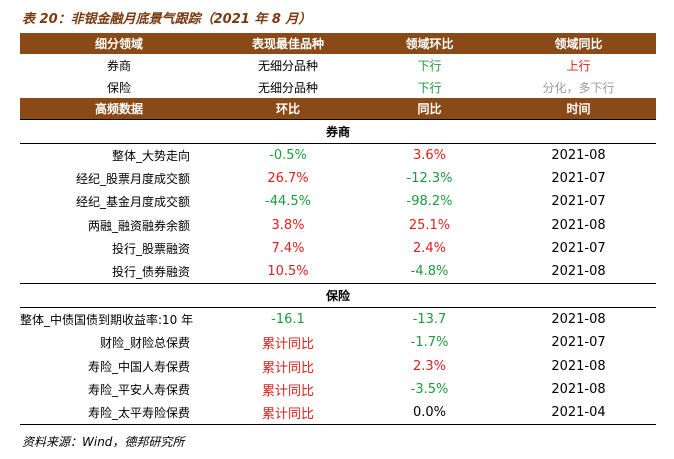 The height and width of the screenshot is (459, 674). Describe the element at coordinates (119, 413) in the screenshot. I see `metric-label: 寿险_太平寿险保费` at that location.